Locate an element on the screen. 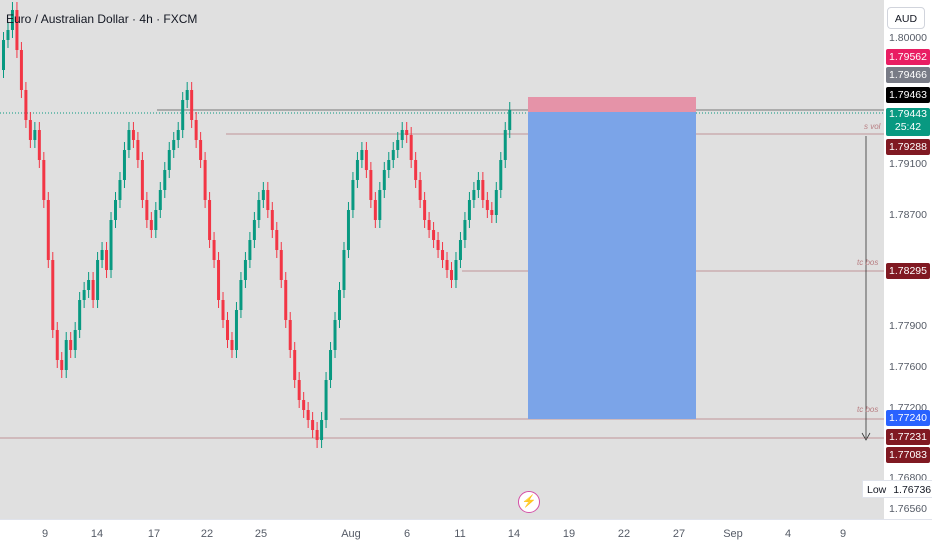 The image size is (932, 550). measure-arrow is located at coordinates (866, 436).